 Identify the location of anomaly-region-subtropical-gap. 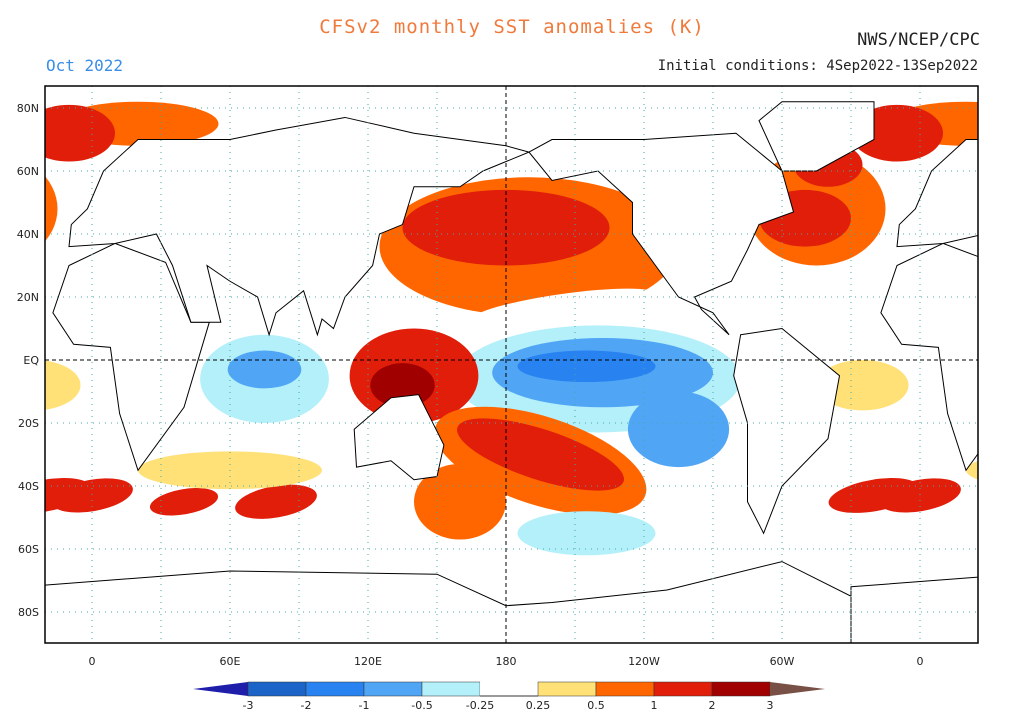
(563, 306).